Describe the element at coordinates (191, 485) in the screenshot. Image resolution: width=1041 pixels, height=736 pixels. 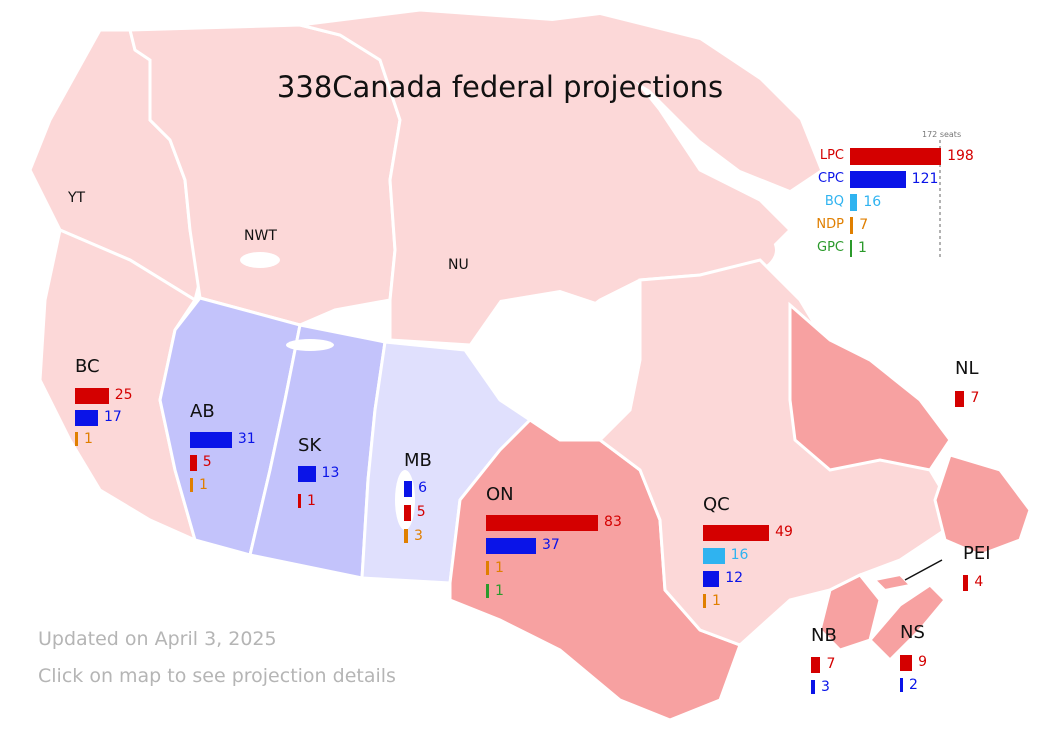
I see `seat-bar-ab-ndp` at that location.